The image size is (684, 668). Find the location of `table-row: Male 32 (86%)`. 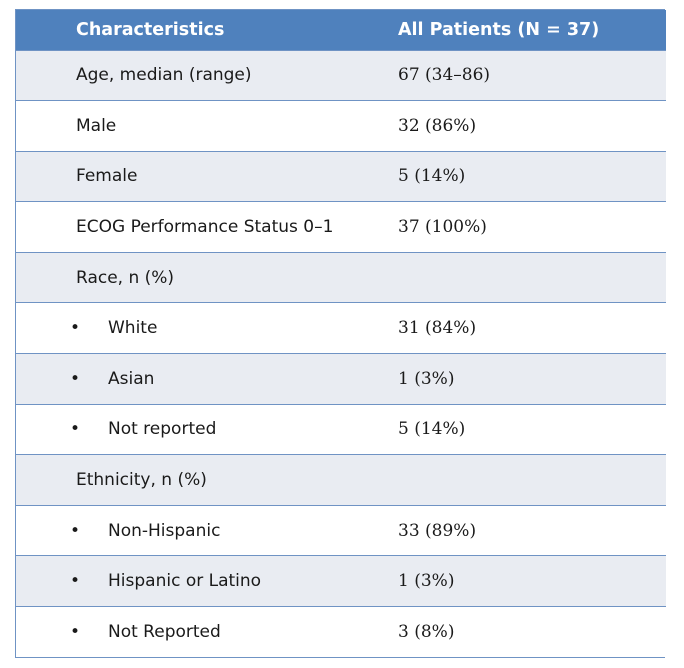

table-row: Male 32 (86%) is located at coordinates (341, 126).